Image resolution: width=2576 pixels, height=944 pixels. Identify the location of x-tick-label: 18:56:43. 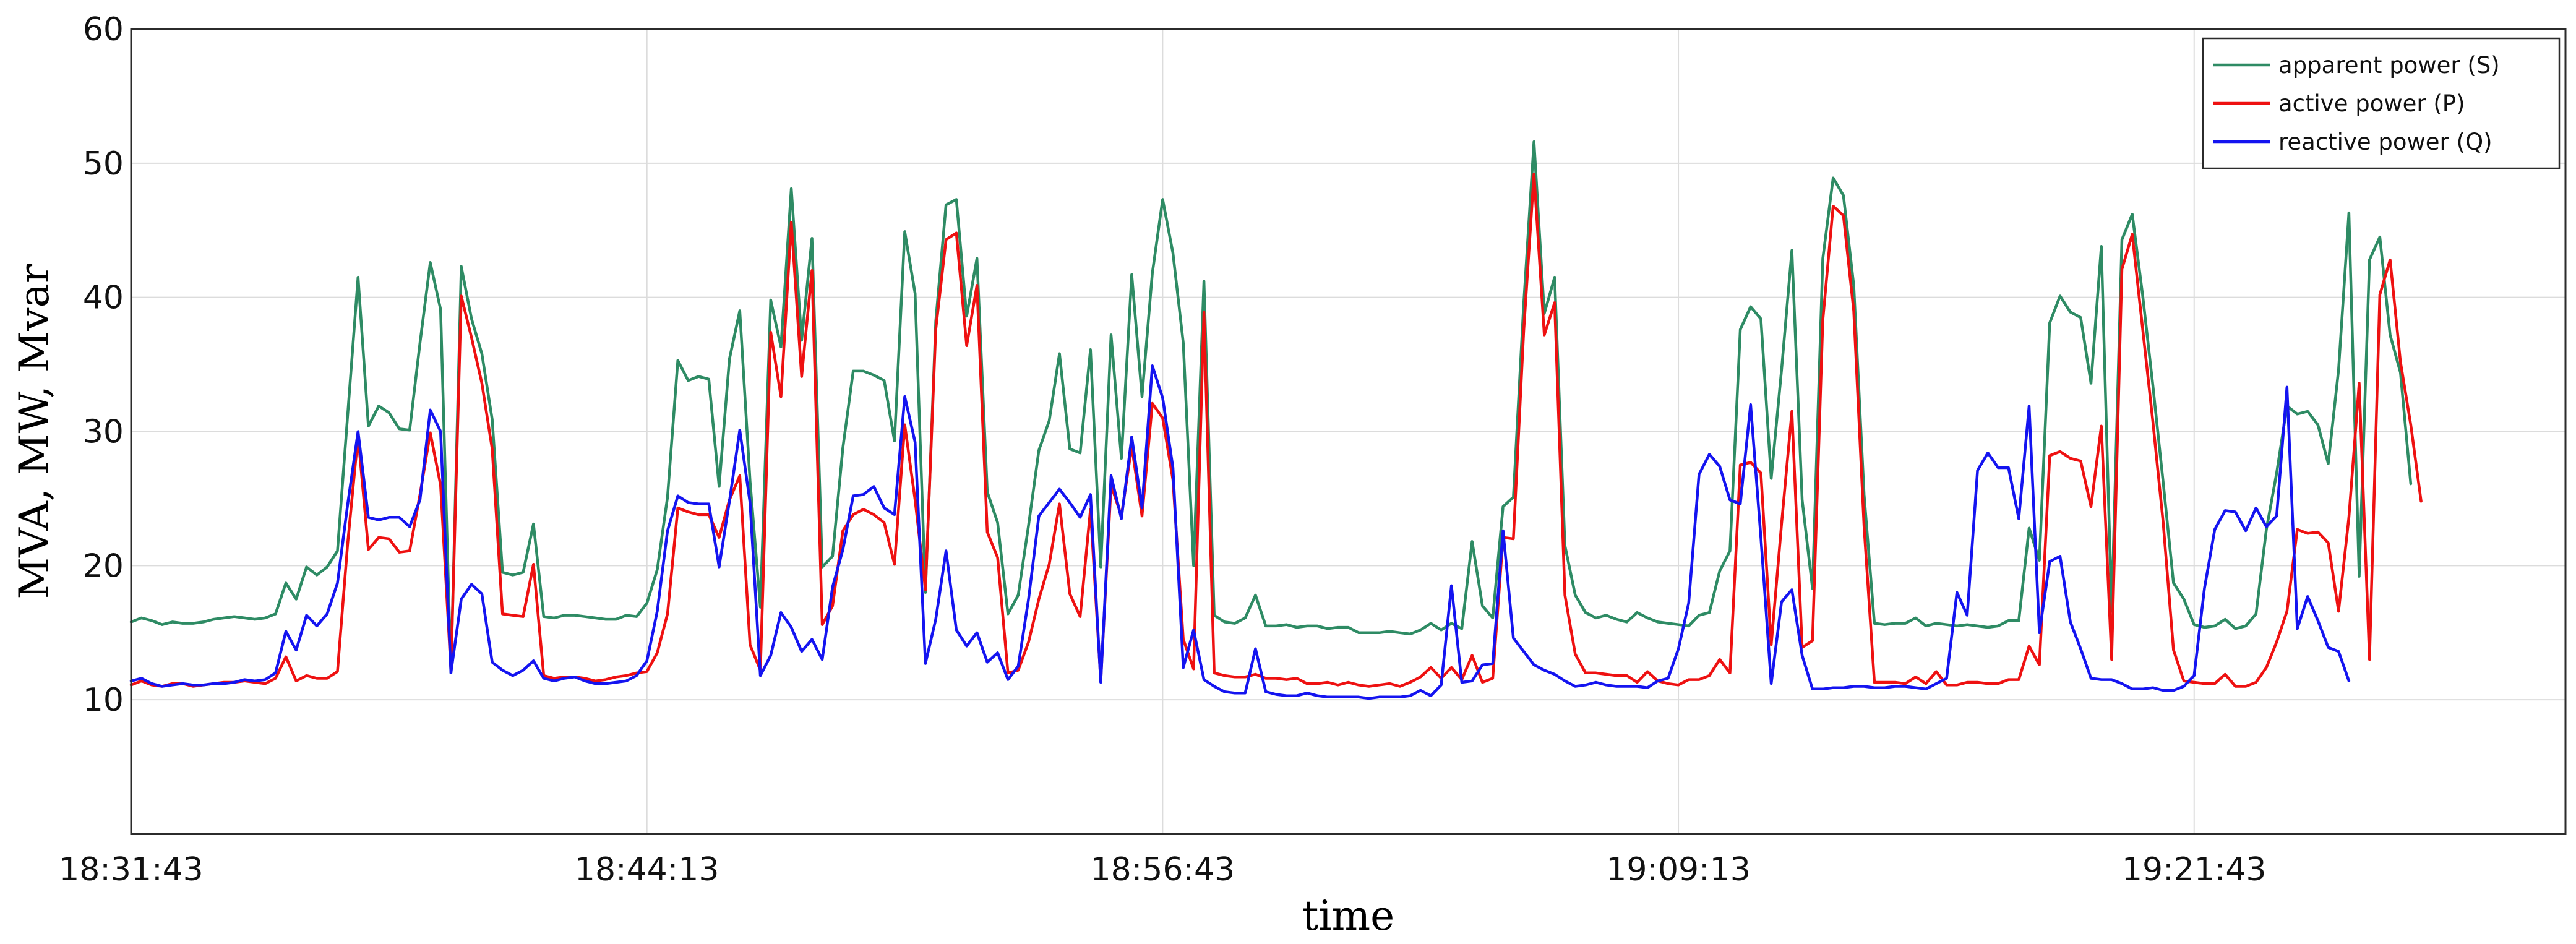
(1163, 870).